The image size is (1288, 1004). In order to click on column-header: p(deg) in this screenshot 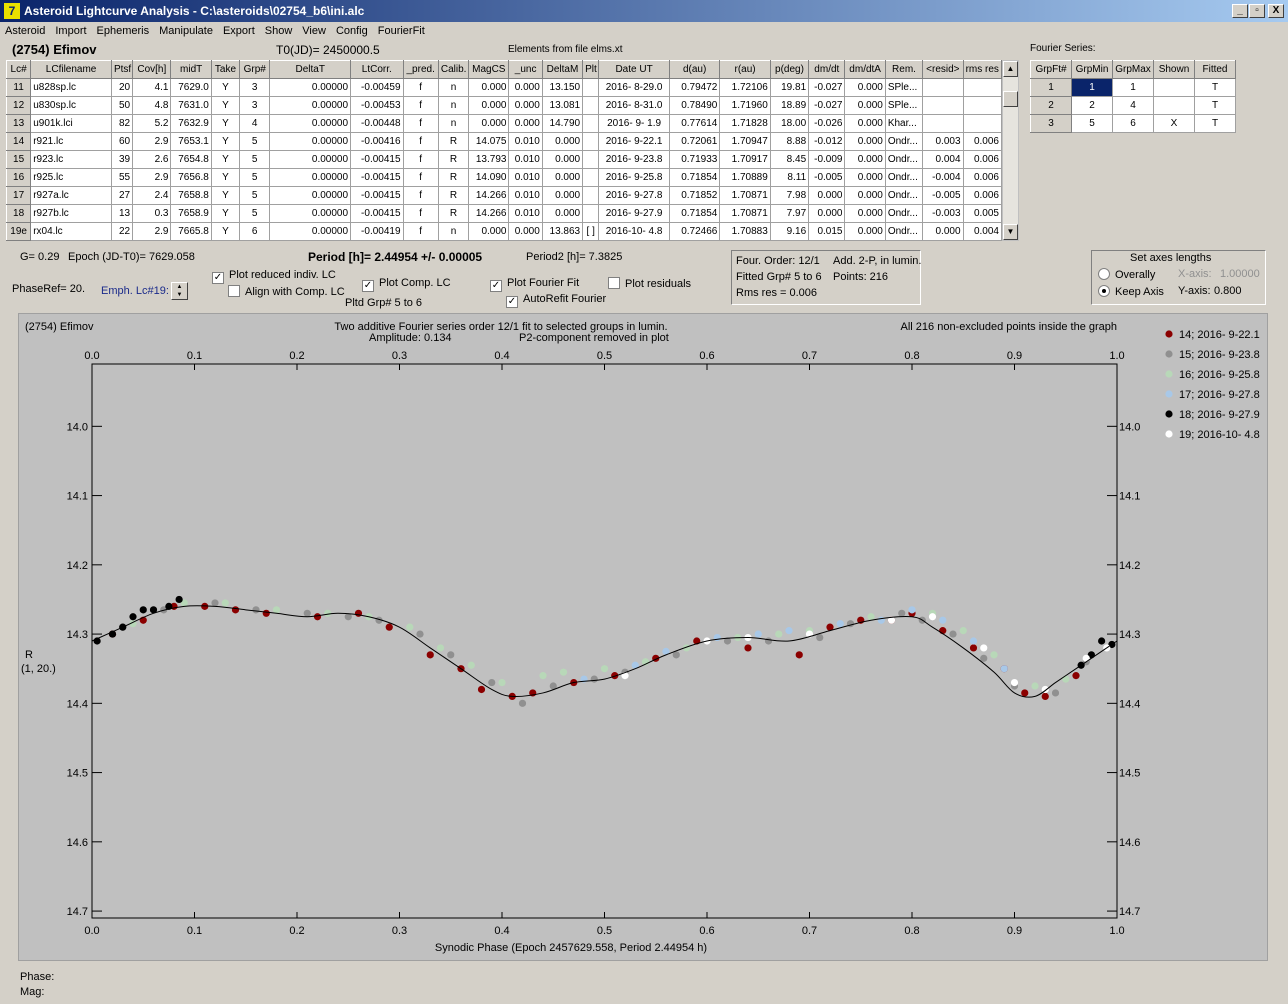, I will do `click(789, 69)`.